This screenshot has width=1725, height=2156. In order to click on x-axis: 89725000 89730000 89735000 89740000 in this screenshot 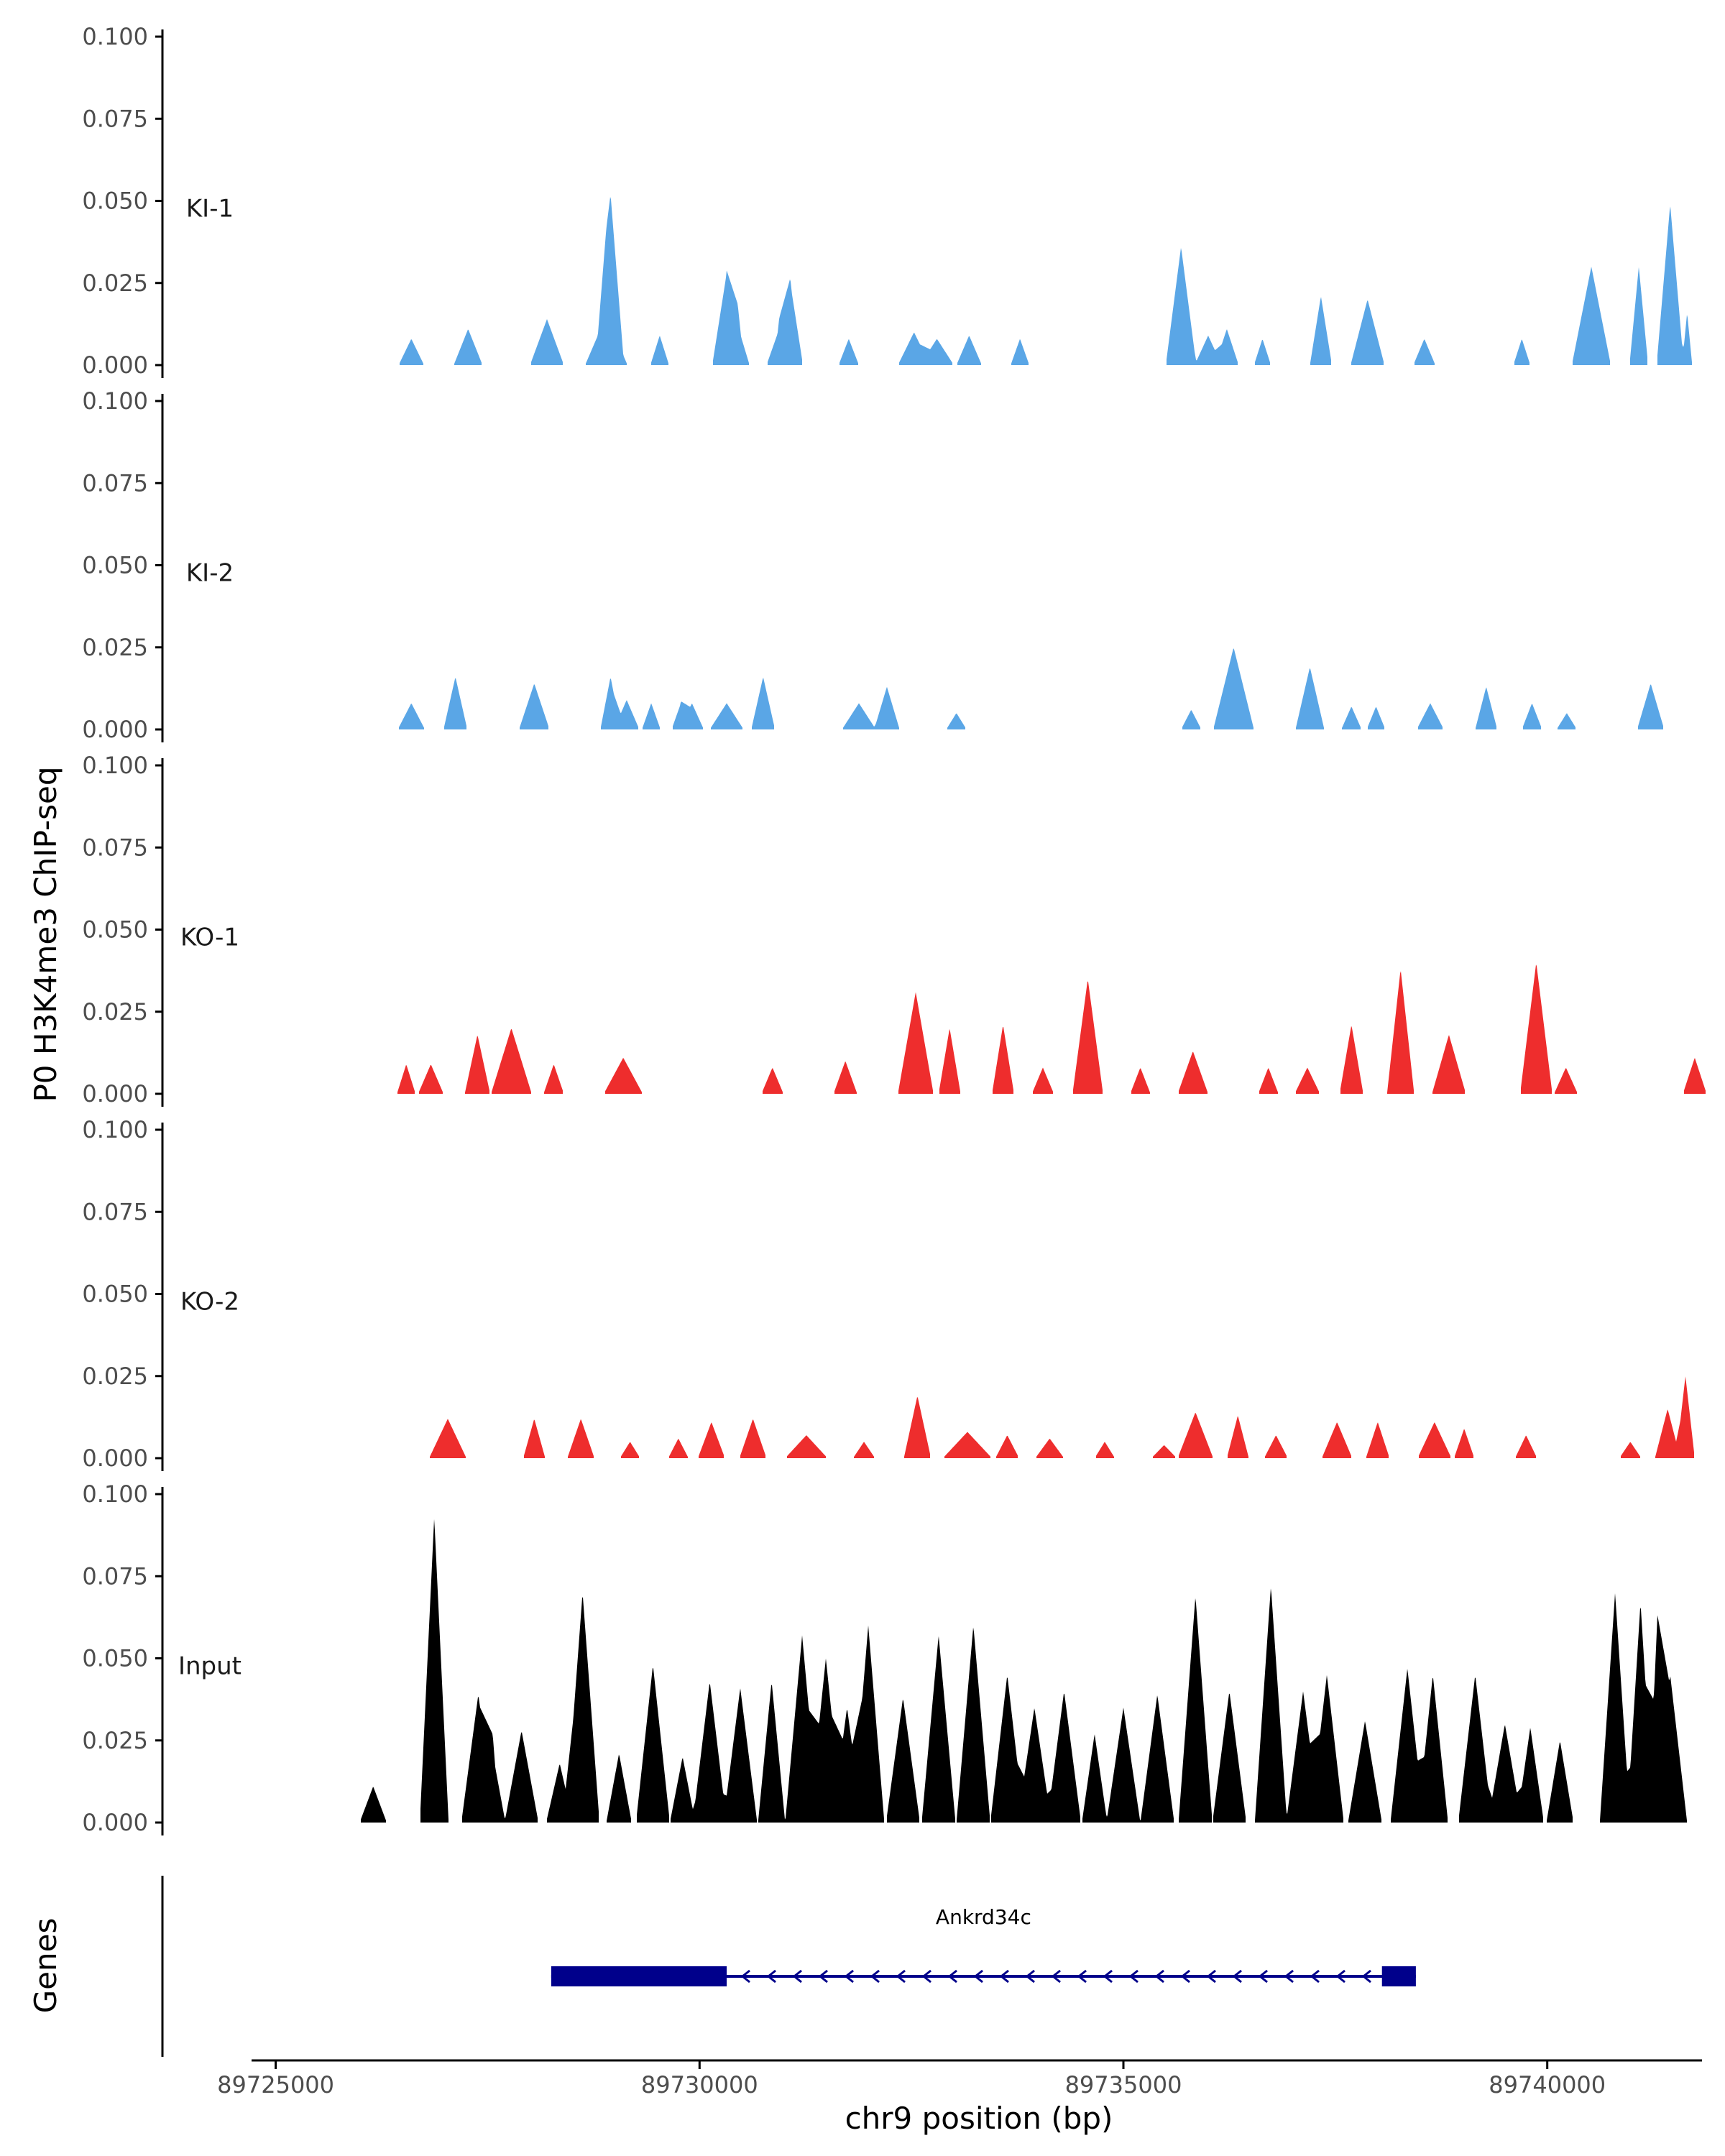, I will do `click(959, 2079)`.